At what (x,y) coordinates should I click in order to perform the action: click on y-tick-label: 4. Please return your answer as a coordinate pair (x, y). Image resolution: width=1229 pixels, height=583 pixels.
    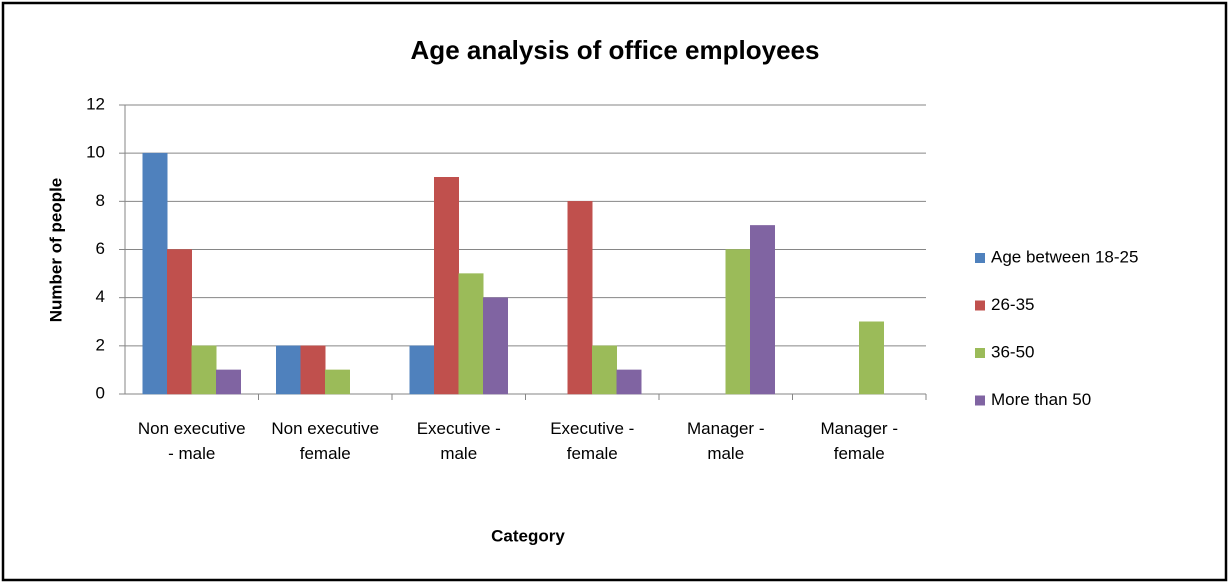
    Looking at the image, I should click on (100, 296).